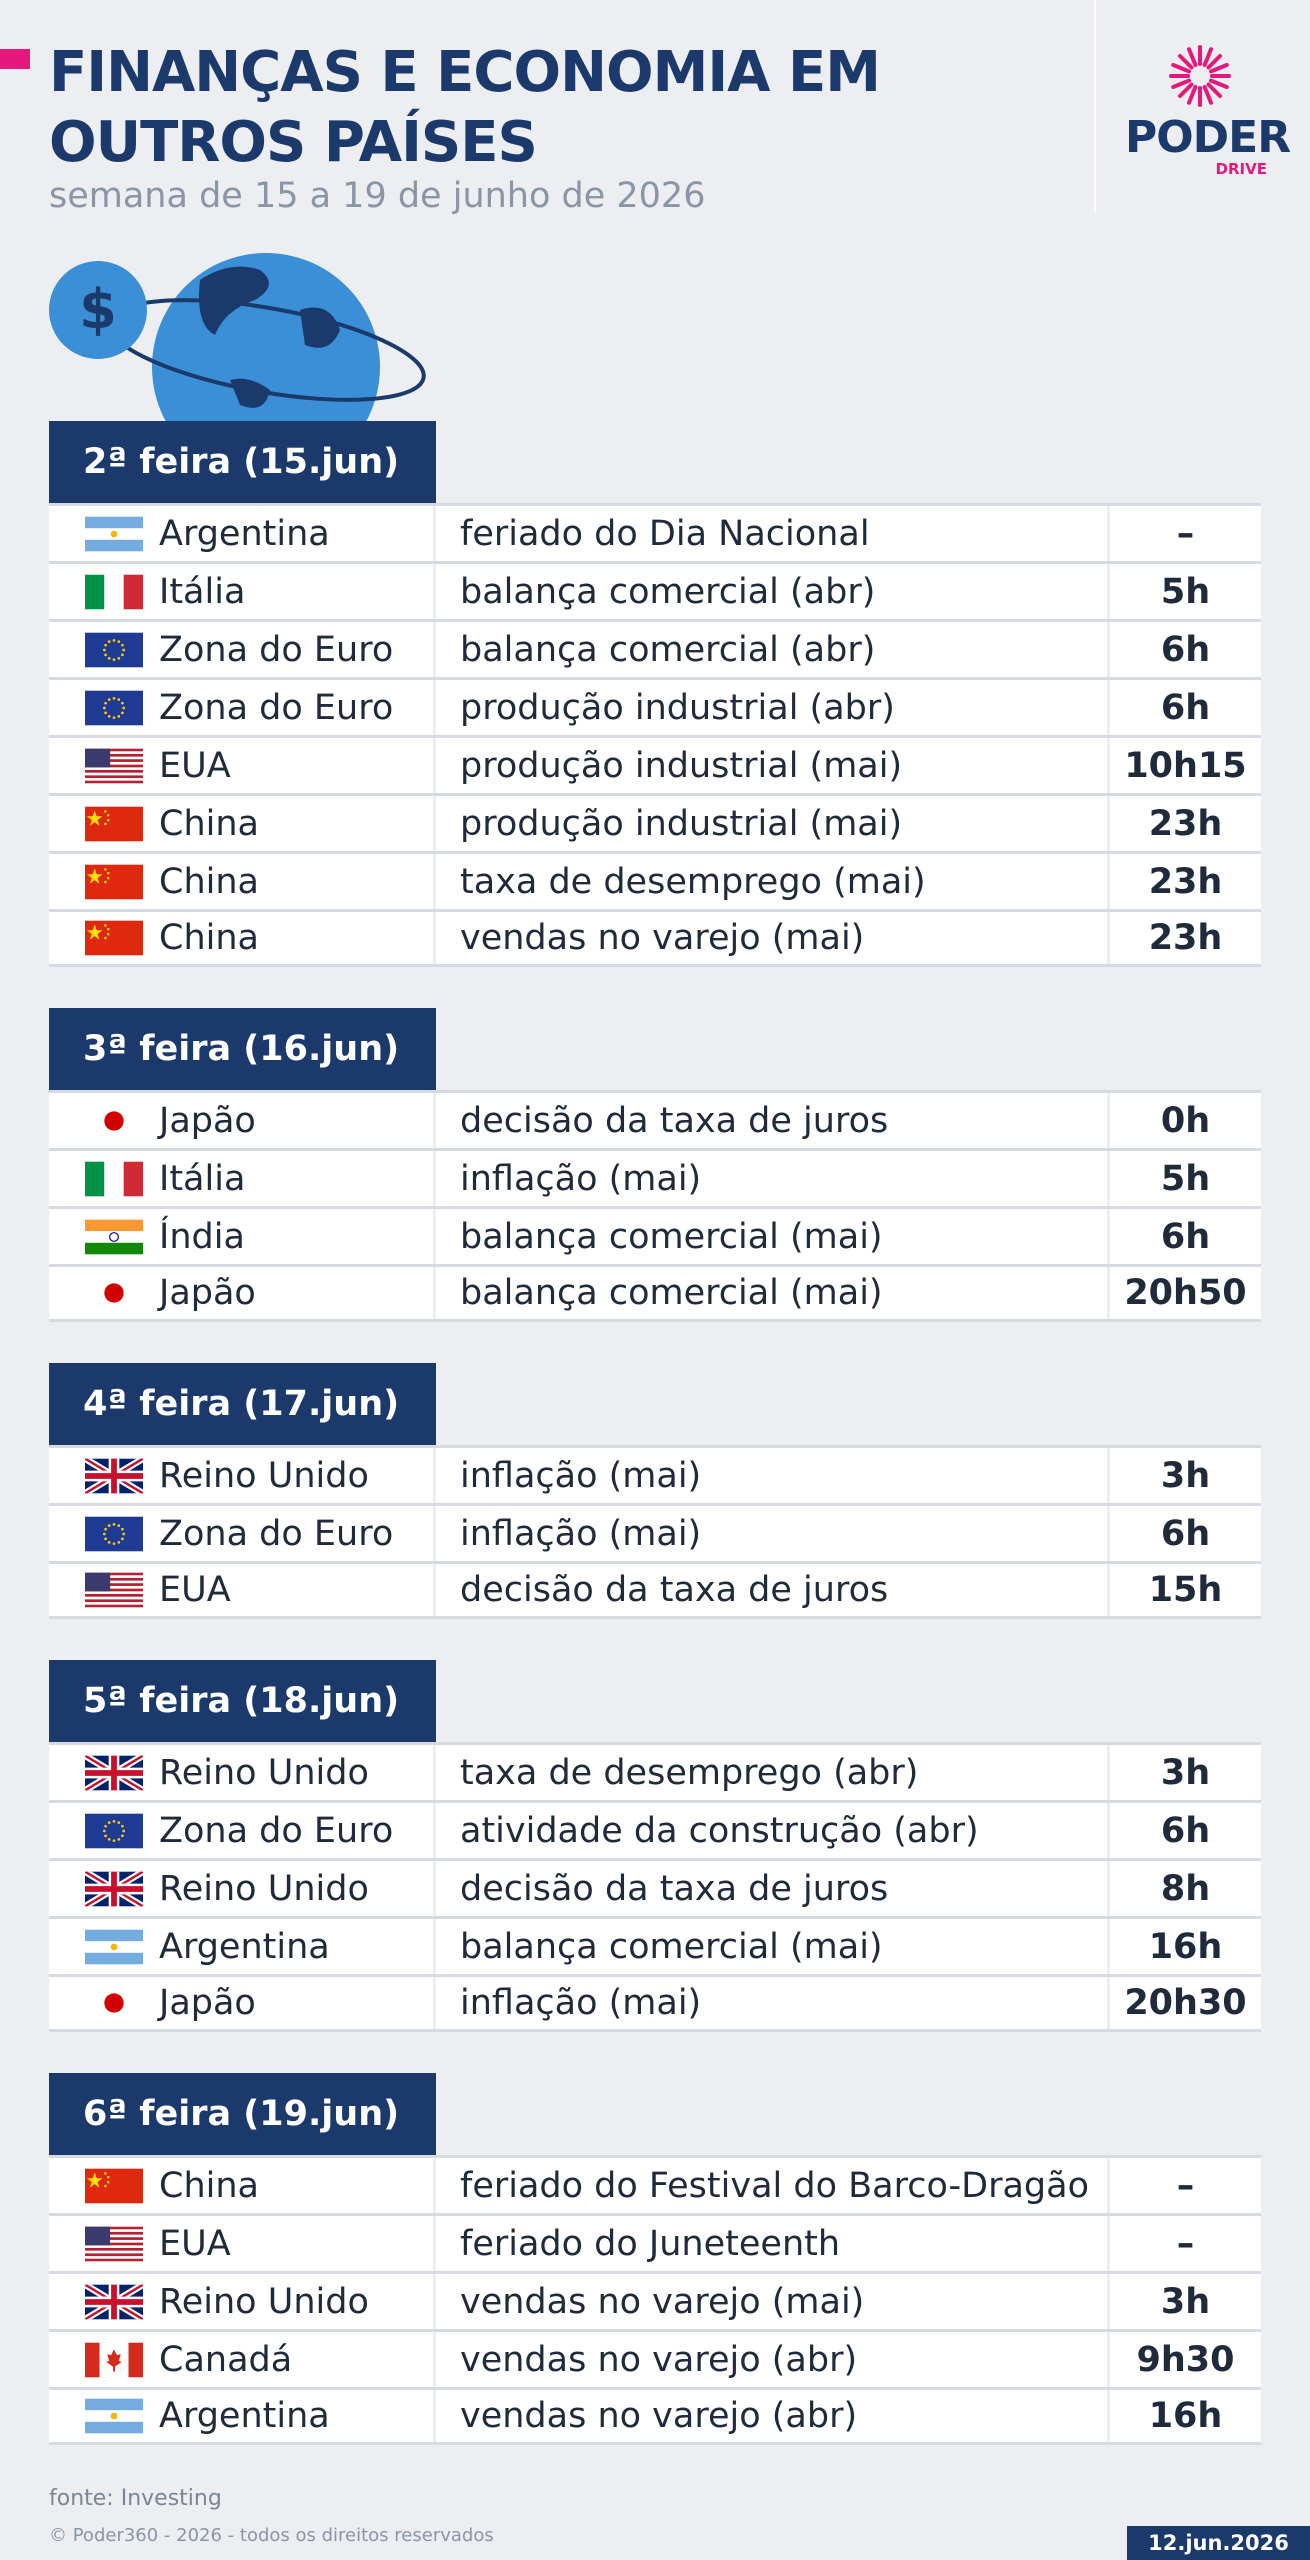 Image resolution: width=1310 pixels, height=2560 pixels. I want to click on event-row: Zona do Euro inflação (mai) 6h, so click(655, 1532).